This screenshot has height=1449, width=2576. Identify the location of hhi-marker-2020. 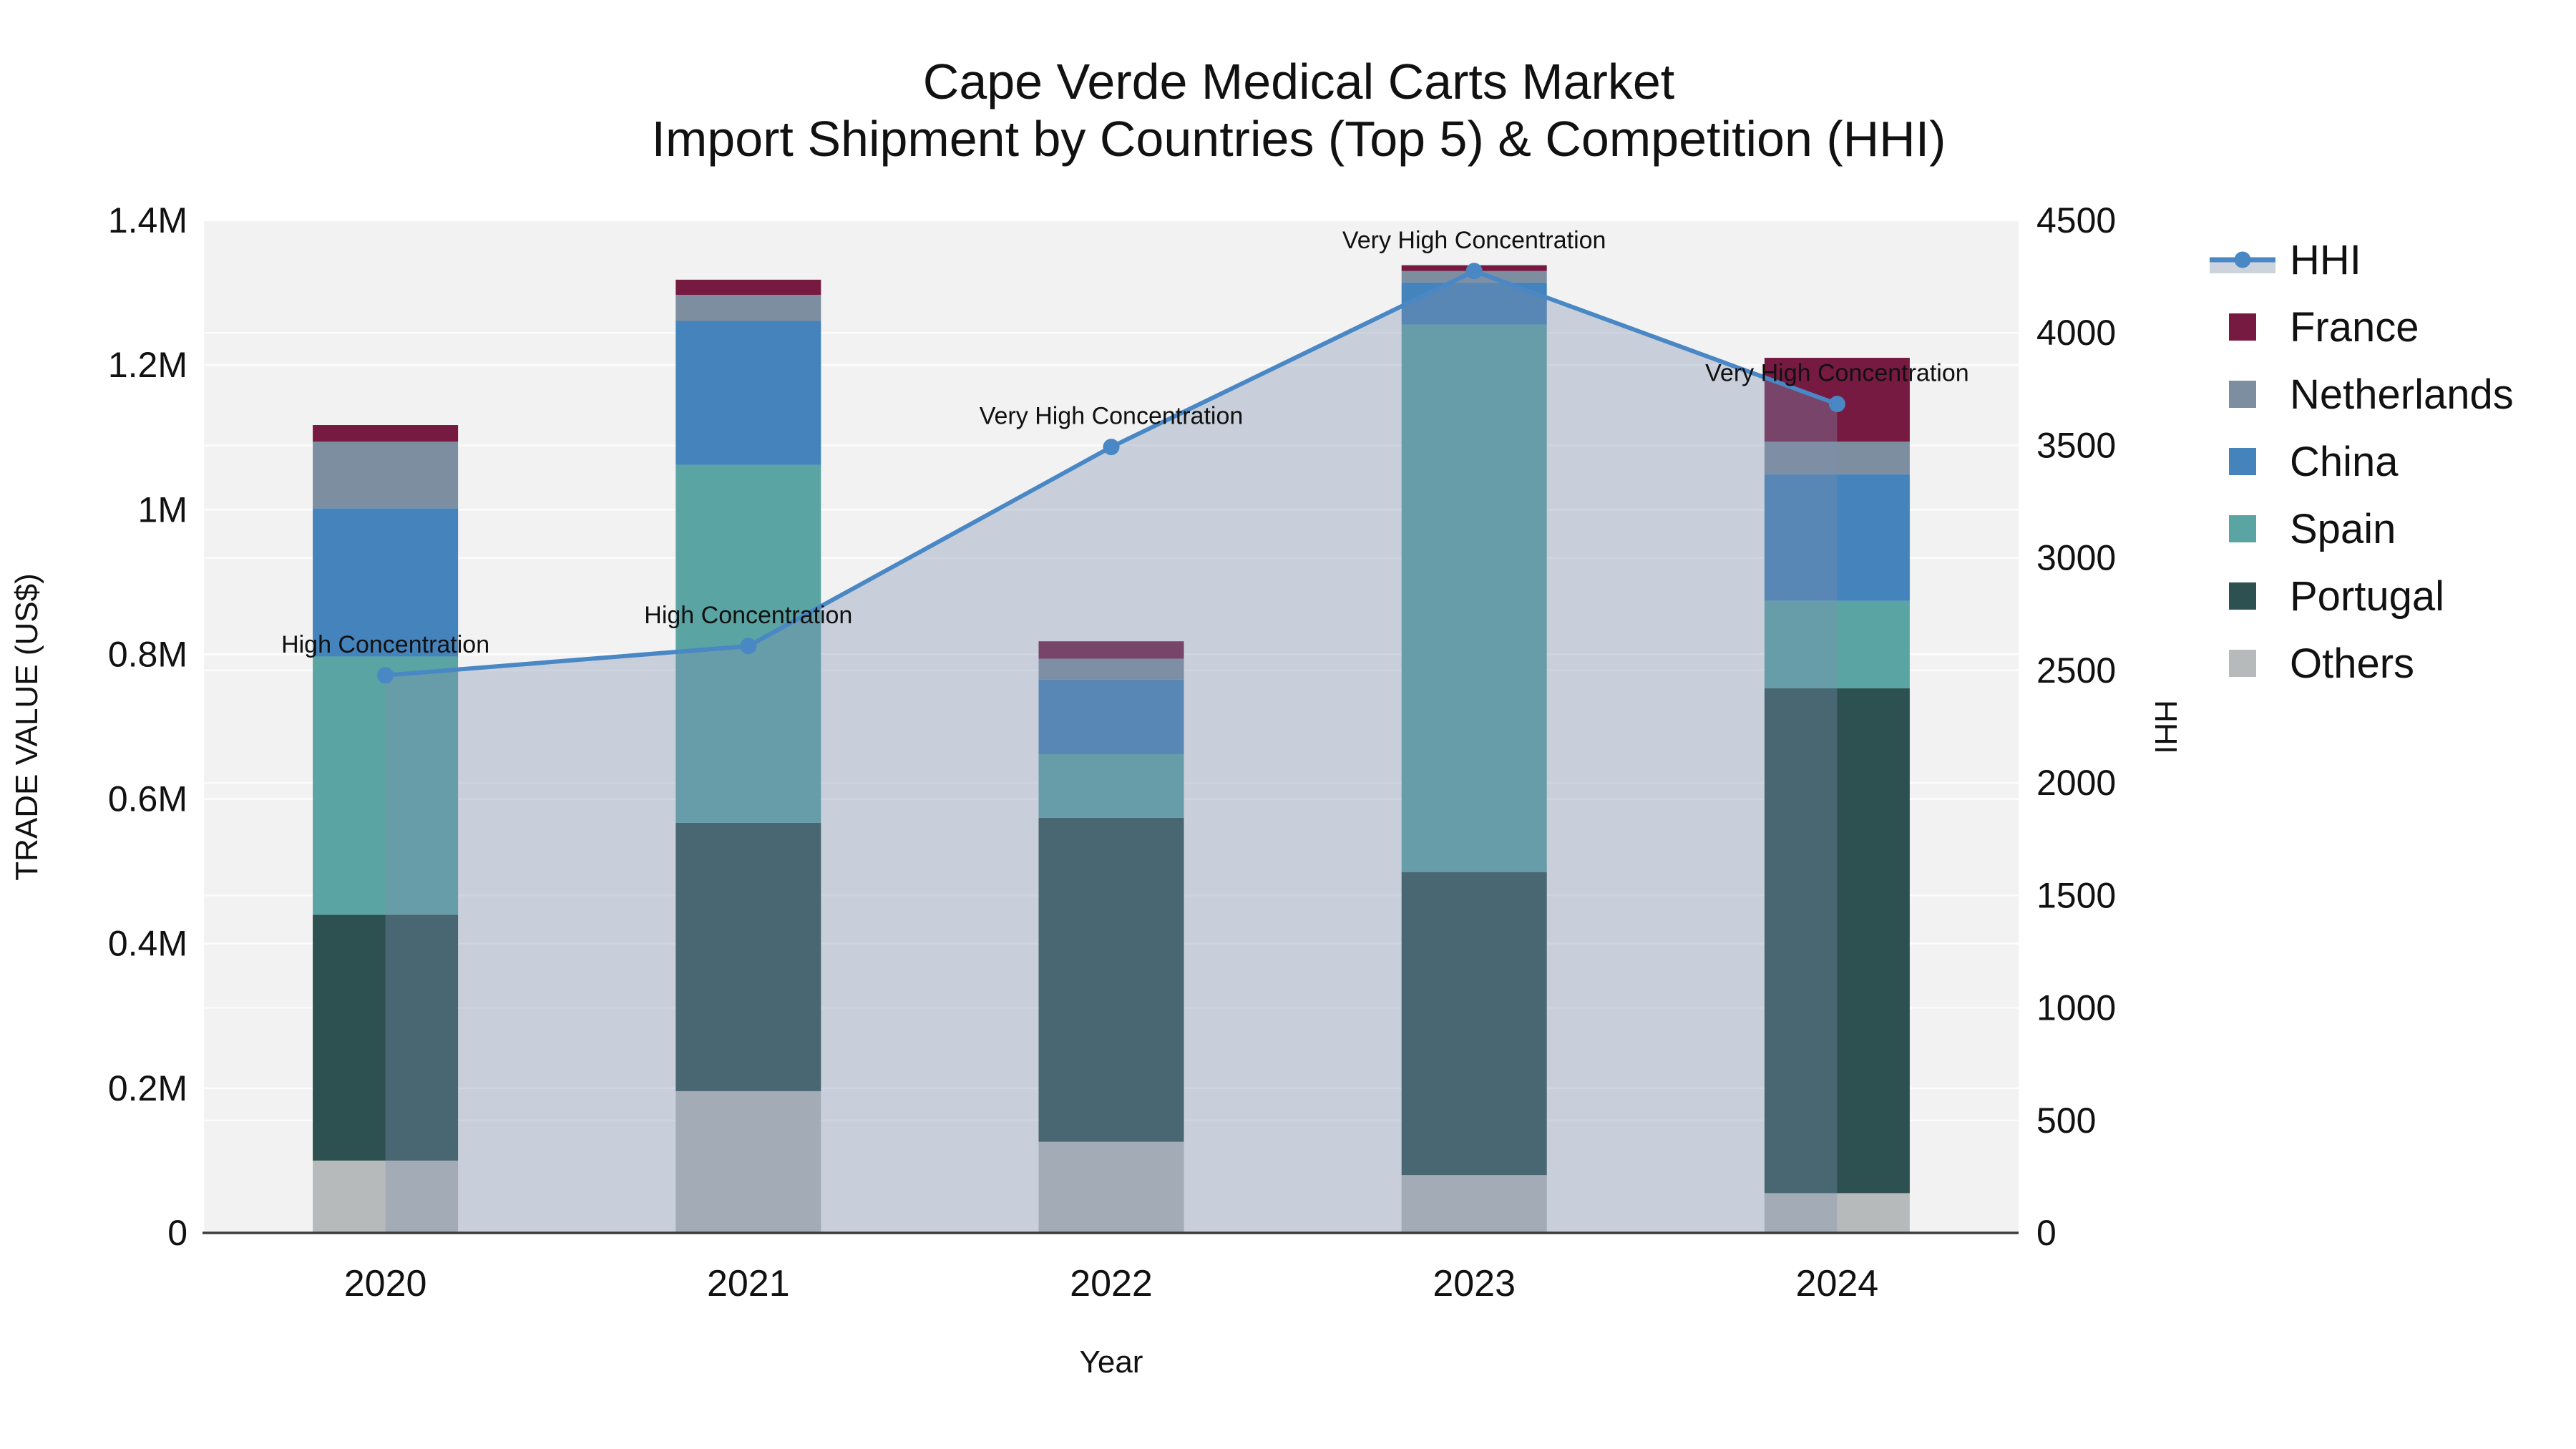
(385, 675).